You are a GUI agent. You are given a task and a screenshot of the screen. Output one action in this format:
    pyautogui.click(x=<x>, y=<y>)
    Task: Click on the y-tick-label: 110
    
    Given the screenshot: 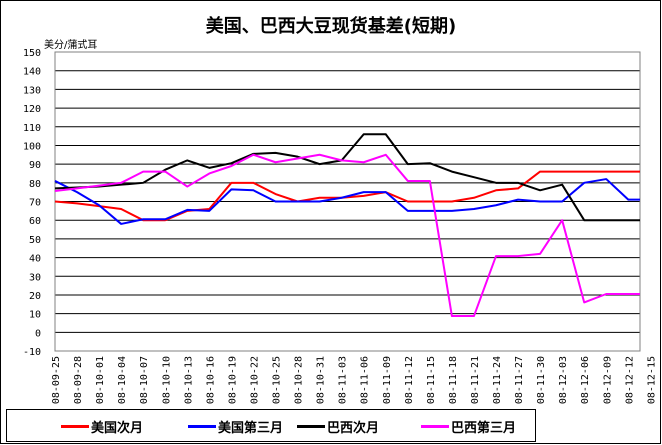 What is the action you would take?
    pyautogui.click(x=32, y=128)
    